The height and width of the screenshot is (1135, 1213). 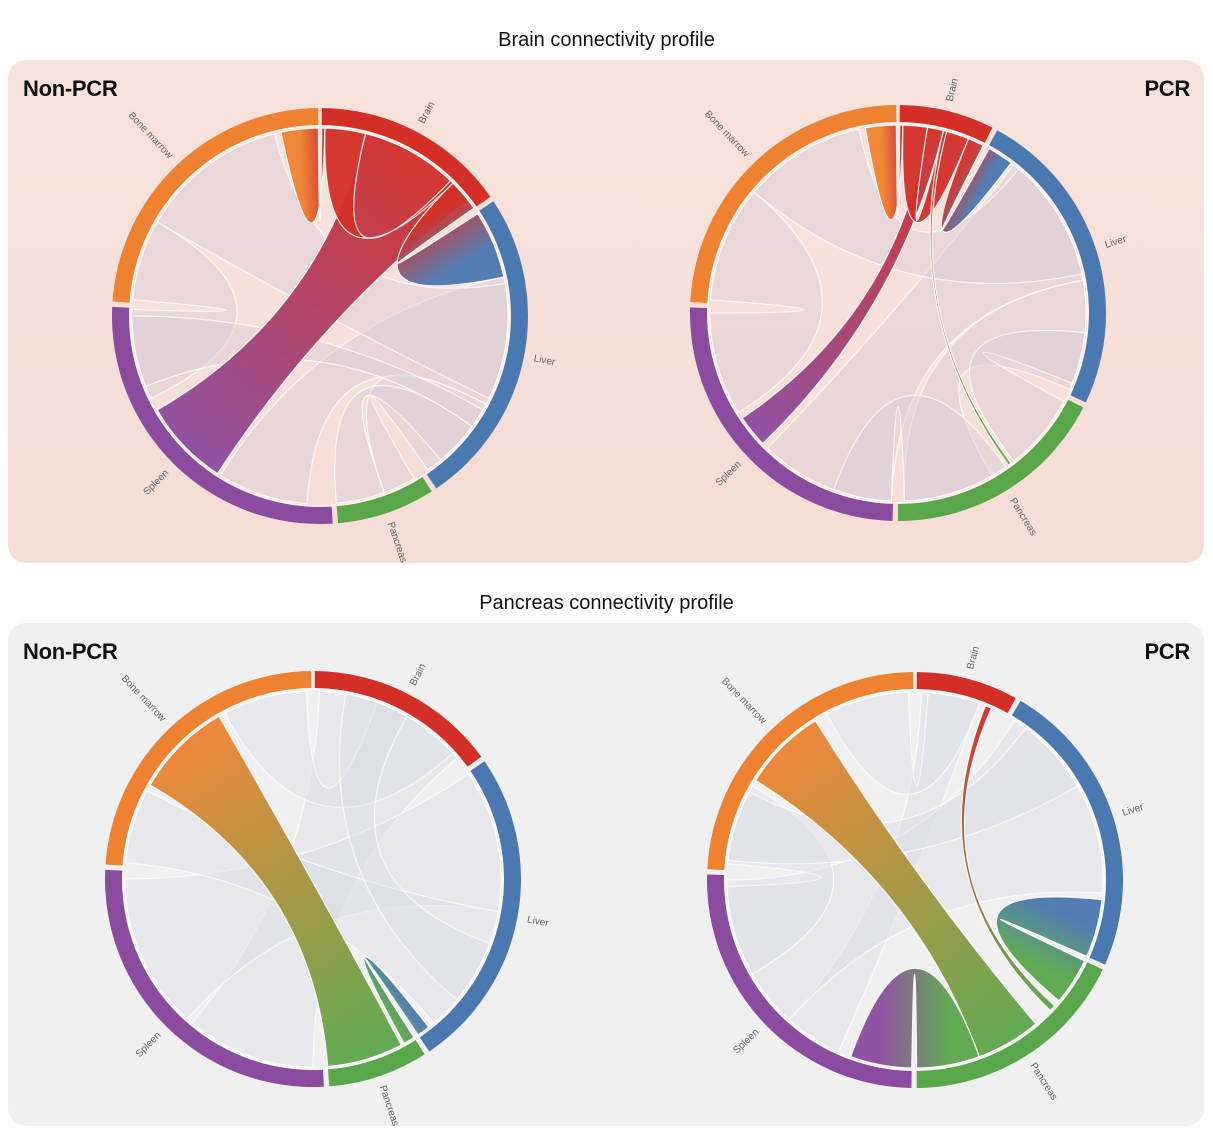 What do you see at coordinates (606, 603) in the screenshot?
I see `section-title-pancreas: Pancreas connectivity profile` at bounding box center [606, 603].